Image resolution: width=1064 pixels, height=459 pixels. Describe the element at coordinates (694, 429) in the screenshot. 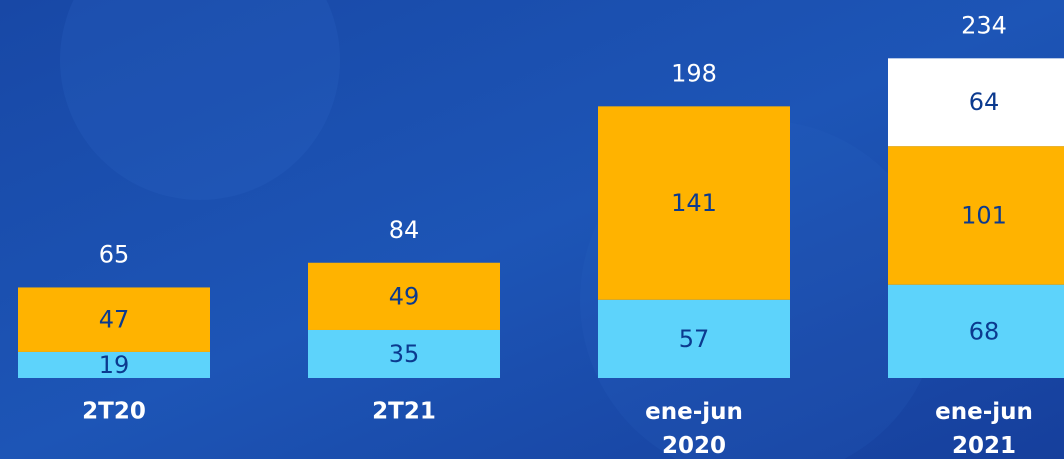

I see `x-tick-label: ene-jun 2020` at that location.